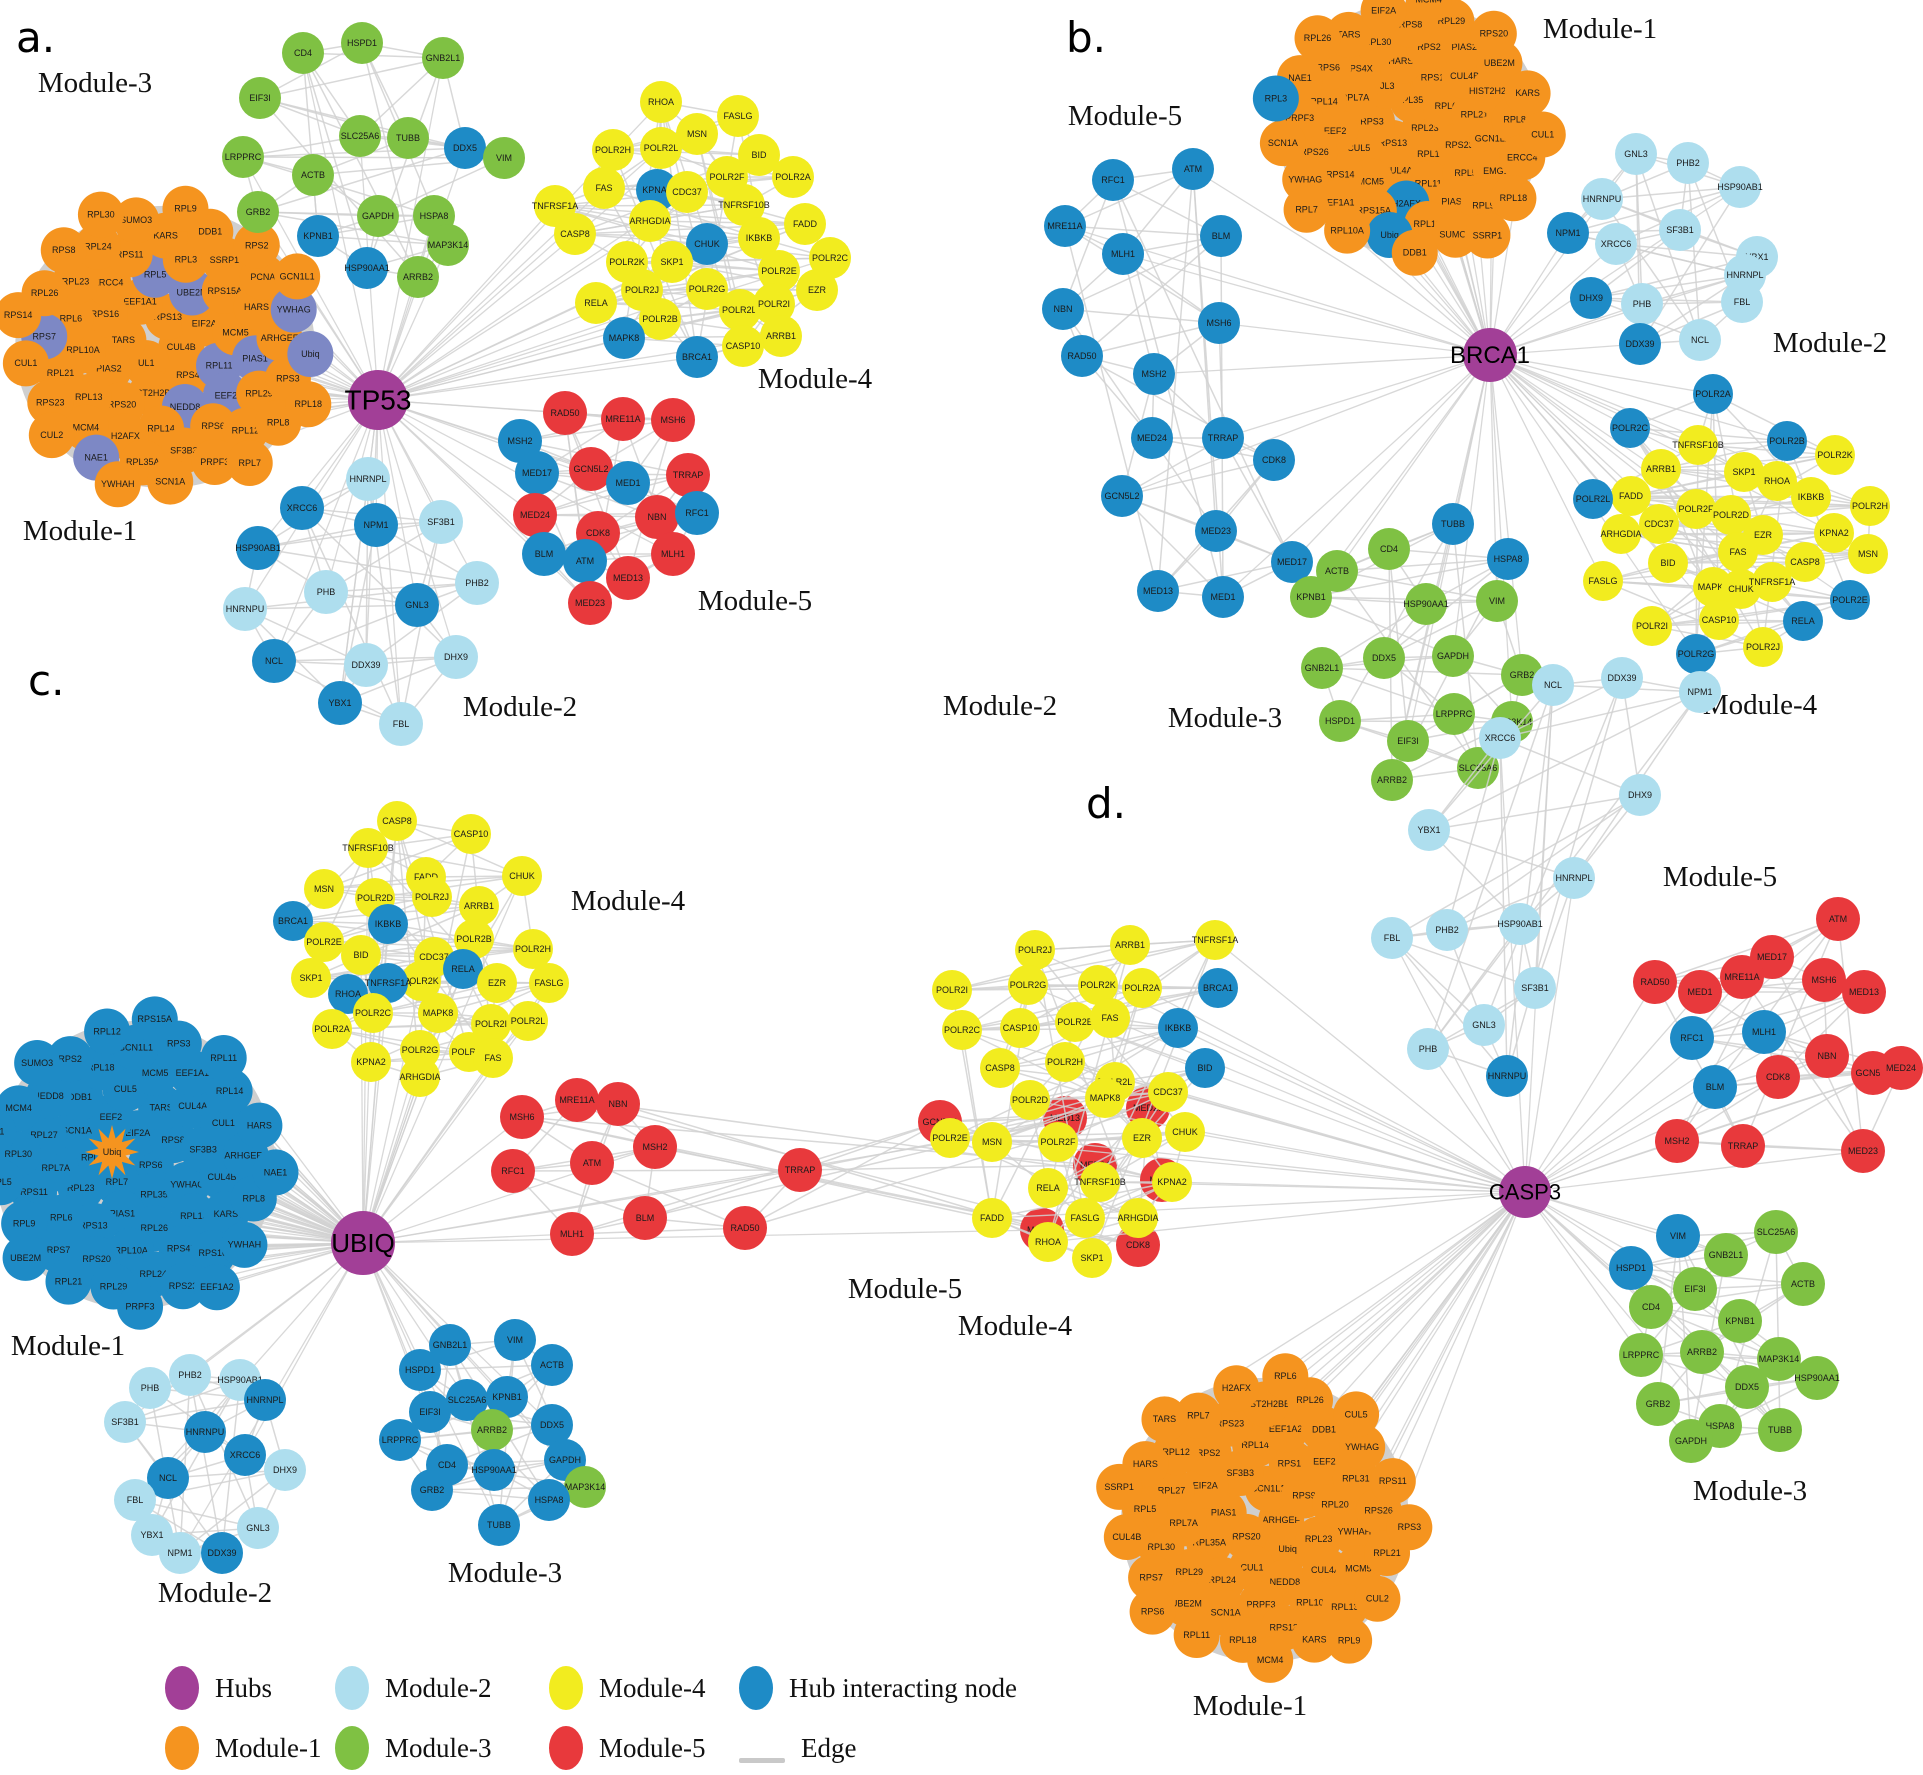  I want to click on node-label-TARS: TARS, so click(160, 1108).